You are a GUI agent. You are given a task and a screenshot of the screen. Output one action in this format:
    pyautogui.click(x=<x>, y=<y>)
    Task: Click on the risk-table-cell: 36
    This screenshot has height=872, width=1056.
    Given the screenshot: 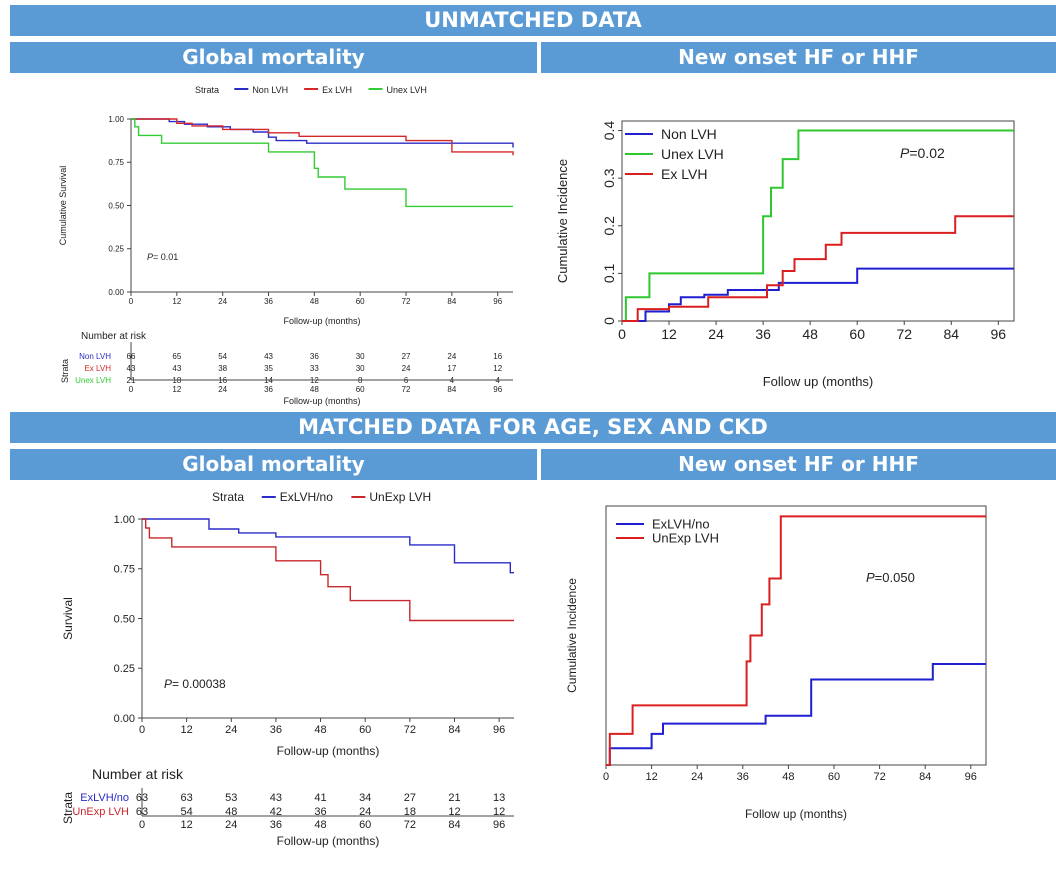 What is the action you would take?
    pyautogui.click(x=320, y=812)
    